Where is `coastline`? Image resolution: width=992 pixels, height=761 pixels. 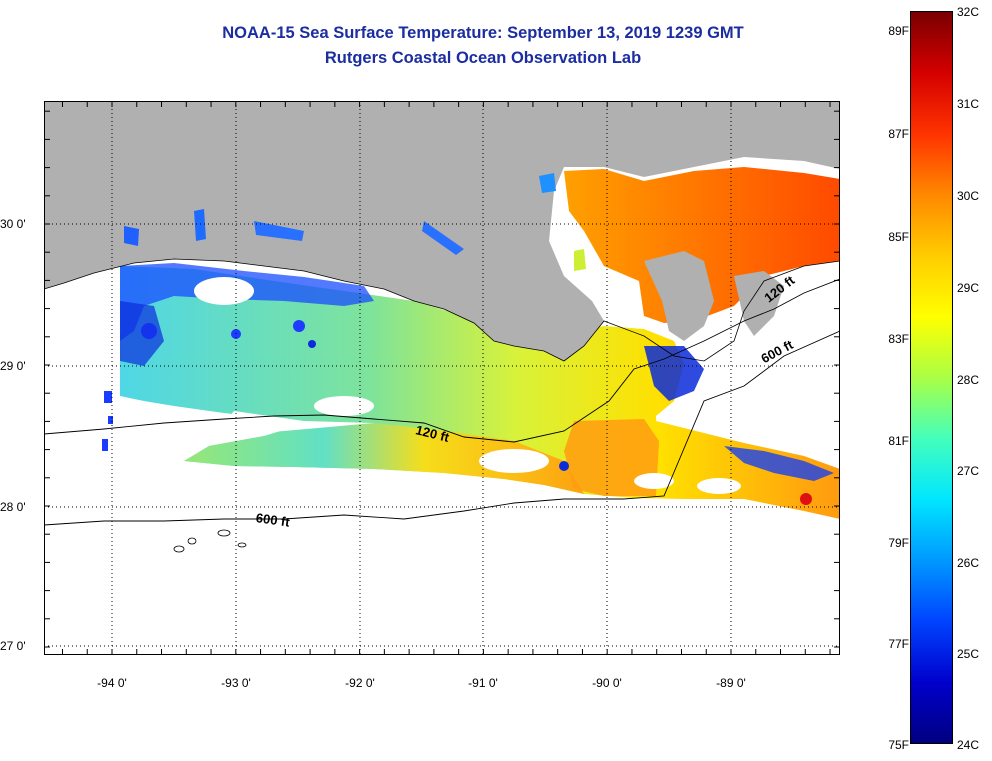 coastline is located at coordinates (442, 310).